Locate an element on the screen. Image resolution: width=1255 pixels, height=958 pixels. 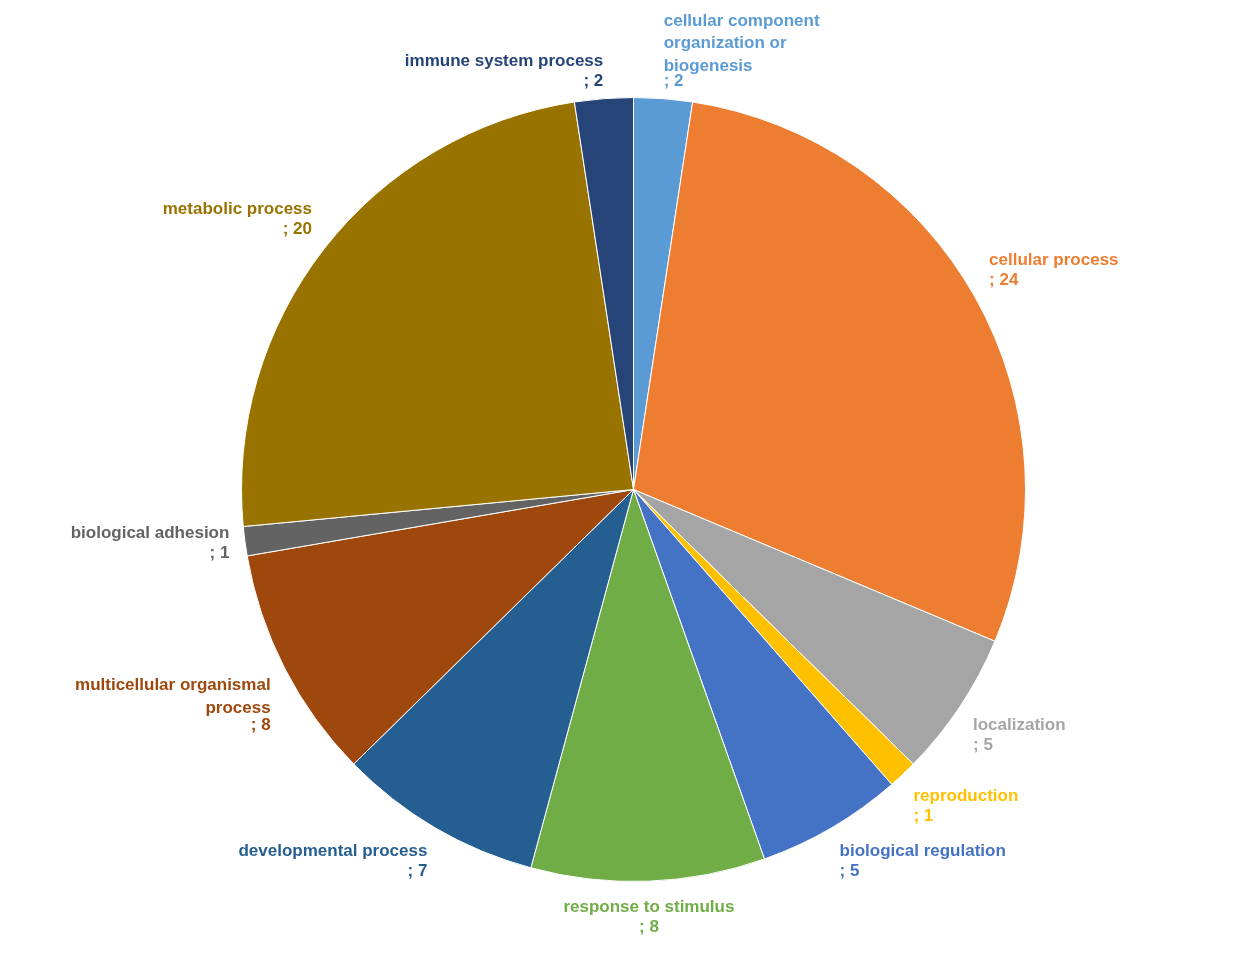
slice-label: metabolic process is located at coordinates (237, 208).